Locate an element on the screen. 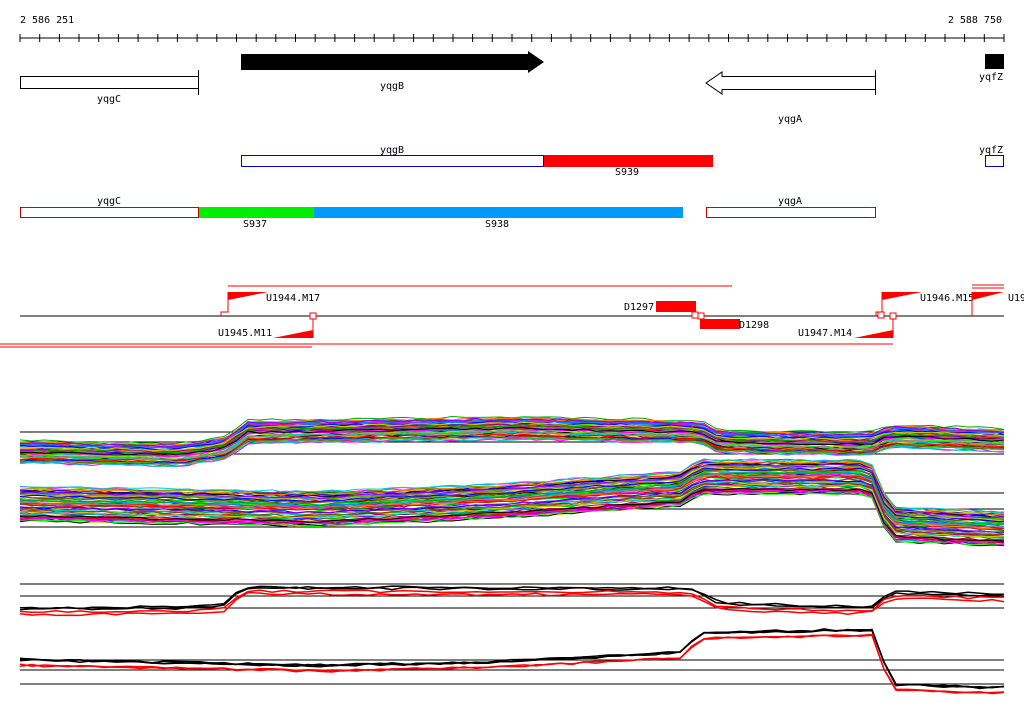  feature-U1944-M17: U1944.M17 is located at coordinates (270, 304).